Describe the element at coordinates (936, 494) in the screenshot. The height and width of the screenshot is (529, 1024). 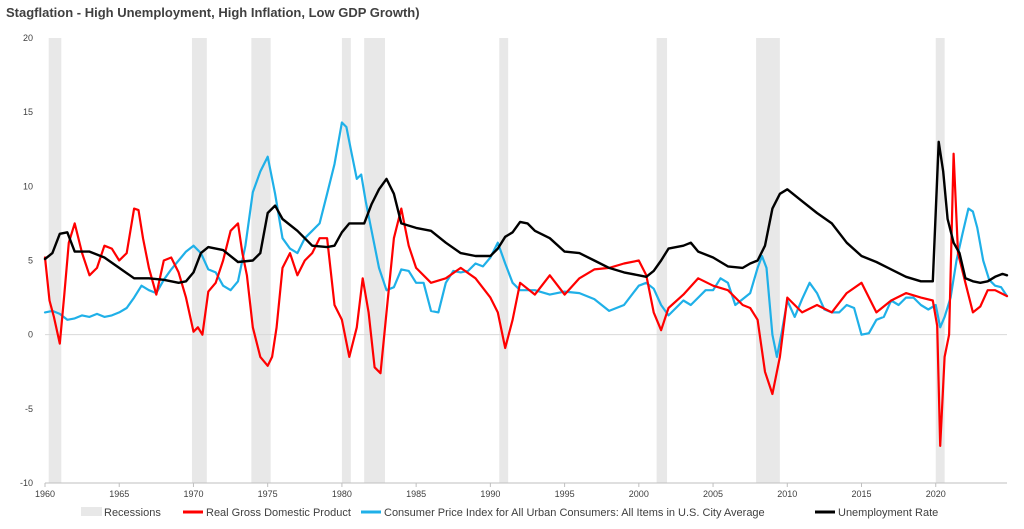
I see `x-tick-label: 2020` at that location.